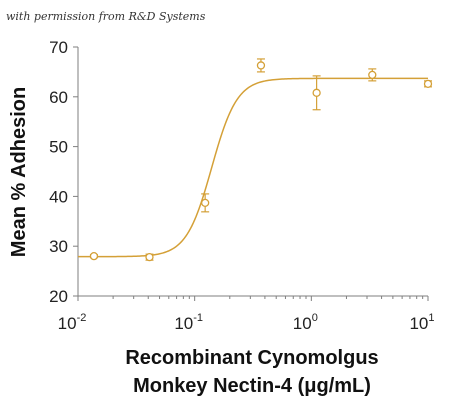 This screenshot has height=402, width=450. What do you see at coordinates (106, 16) in the screenshot?
I see `credit-text: with permission from R&D Systems` at bounding box center [106, 16].